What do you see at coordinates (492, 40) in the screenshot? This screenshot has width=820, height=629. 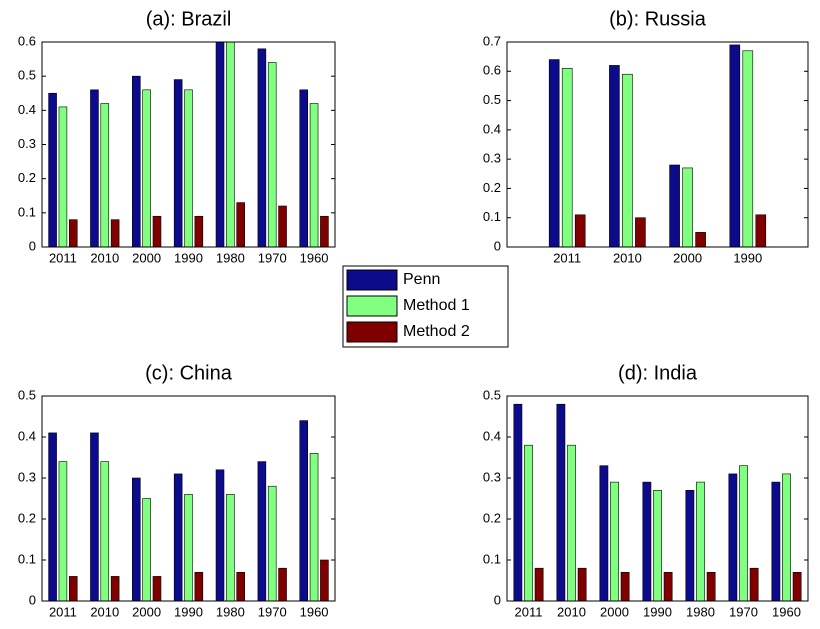 I see `y-tick-label: 0.7` at bounding box center [492, 40].